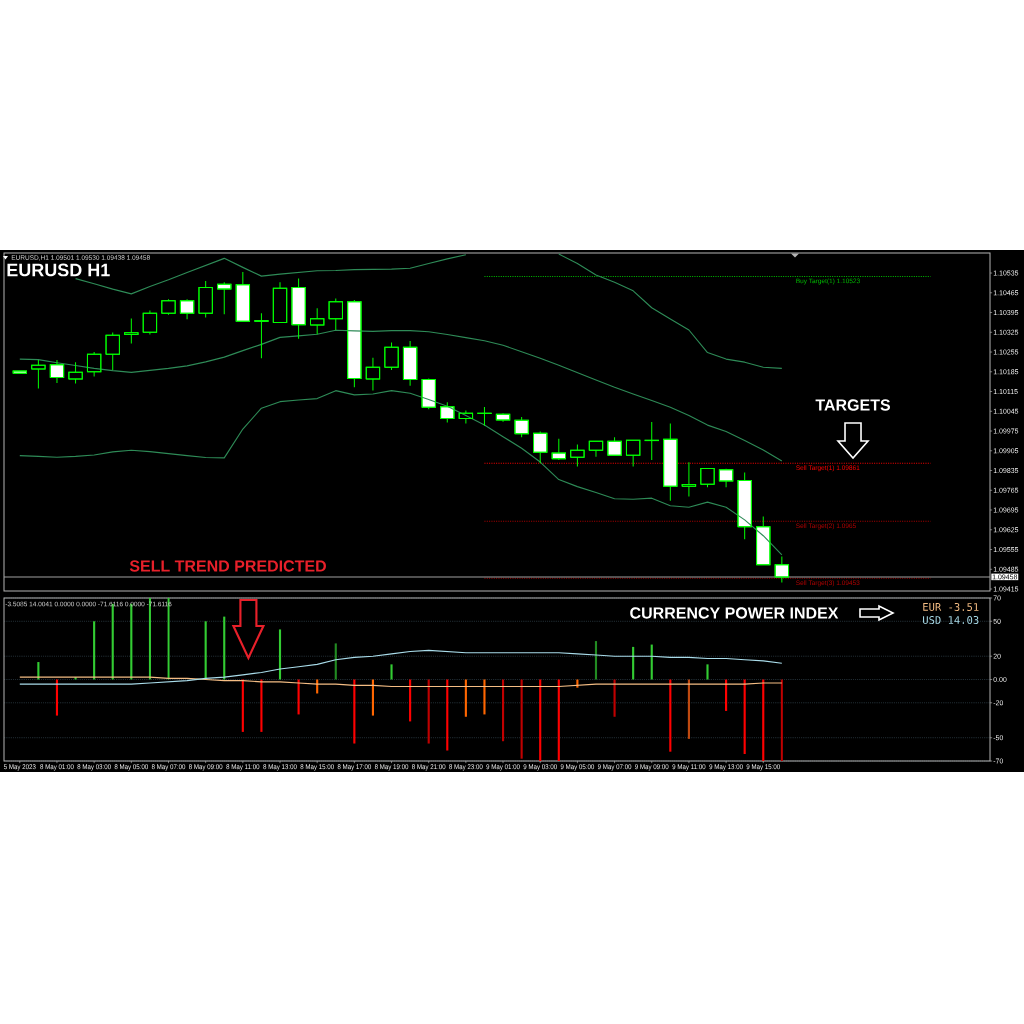 The height and width of the screenshot is (1024, 1024). What do you see at coordinates (734, 613) in the screenshot?
I see `annotation: CURRENCY POWER INDEX` at bounding box center [734, 613].